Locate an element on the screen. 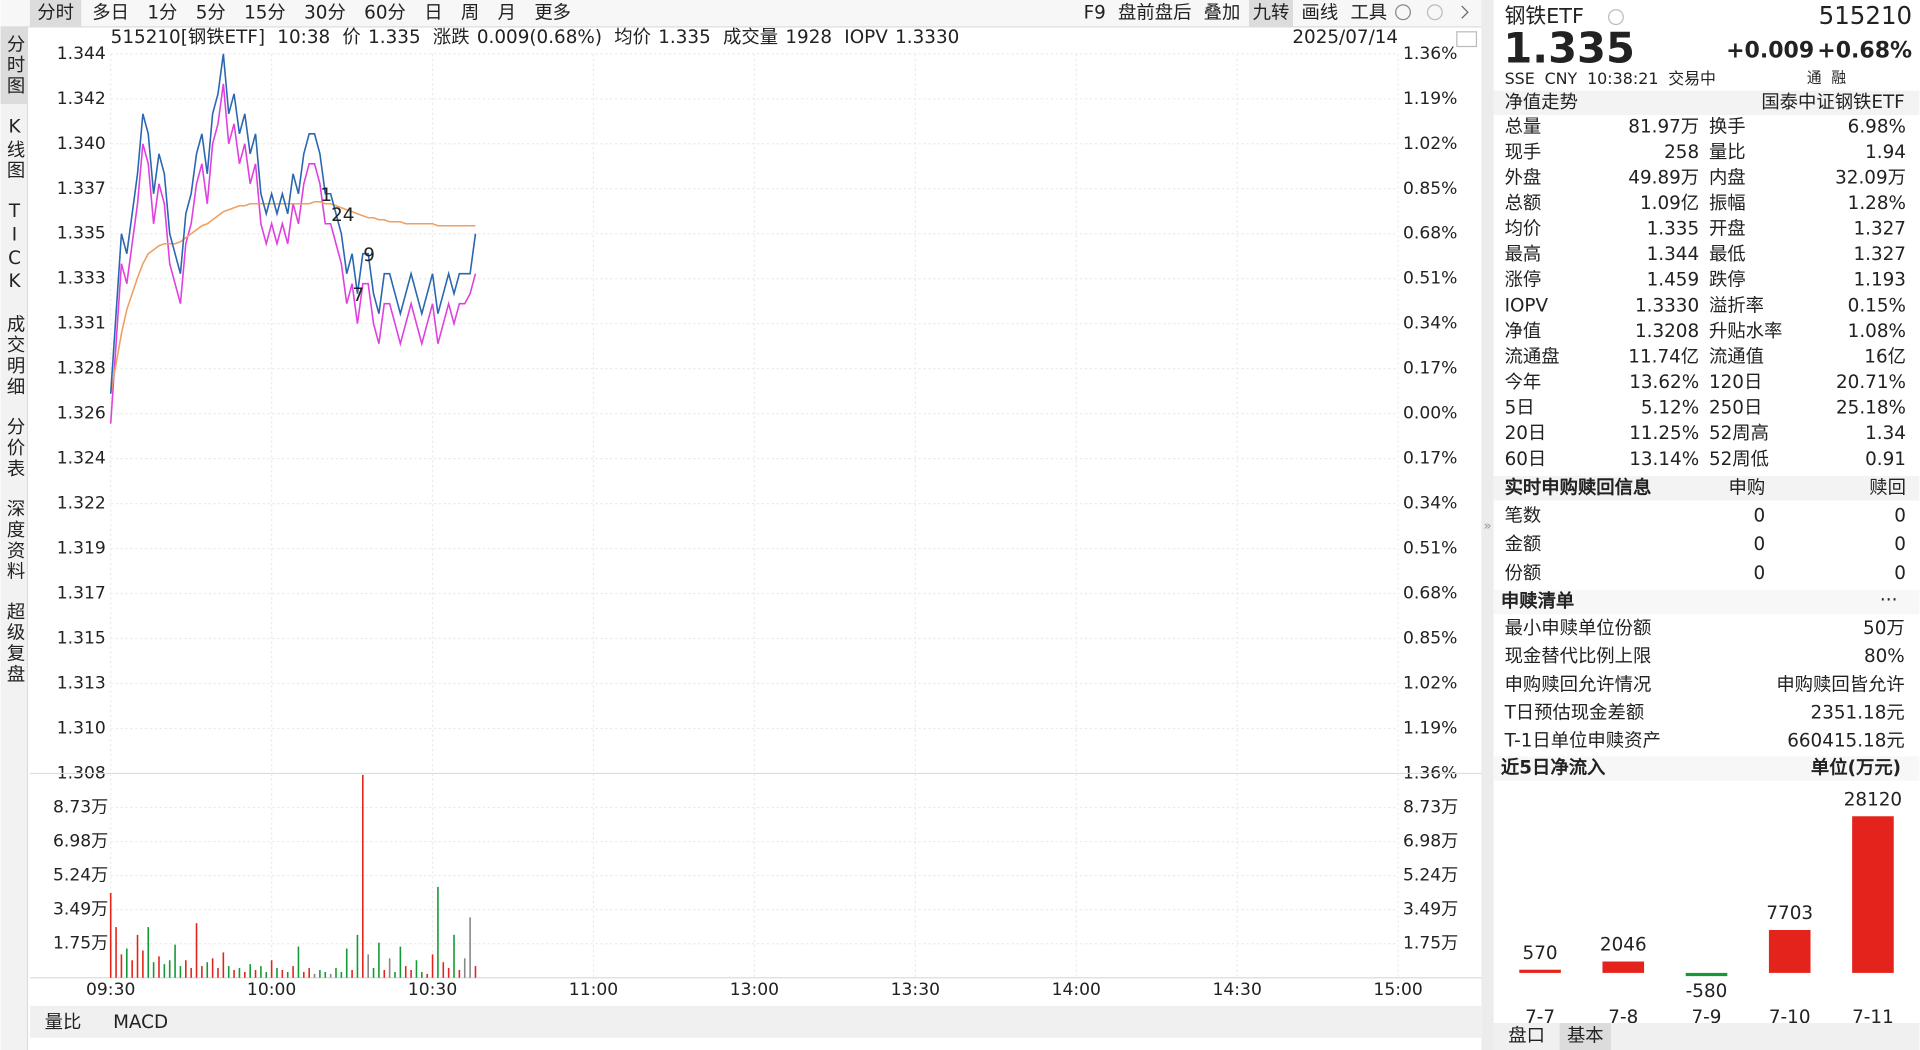  side-tab: TICK is located at coordinates (14, 248).